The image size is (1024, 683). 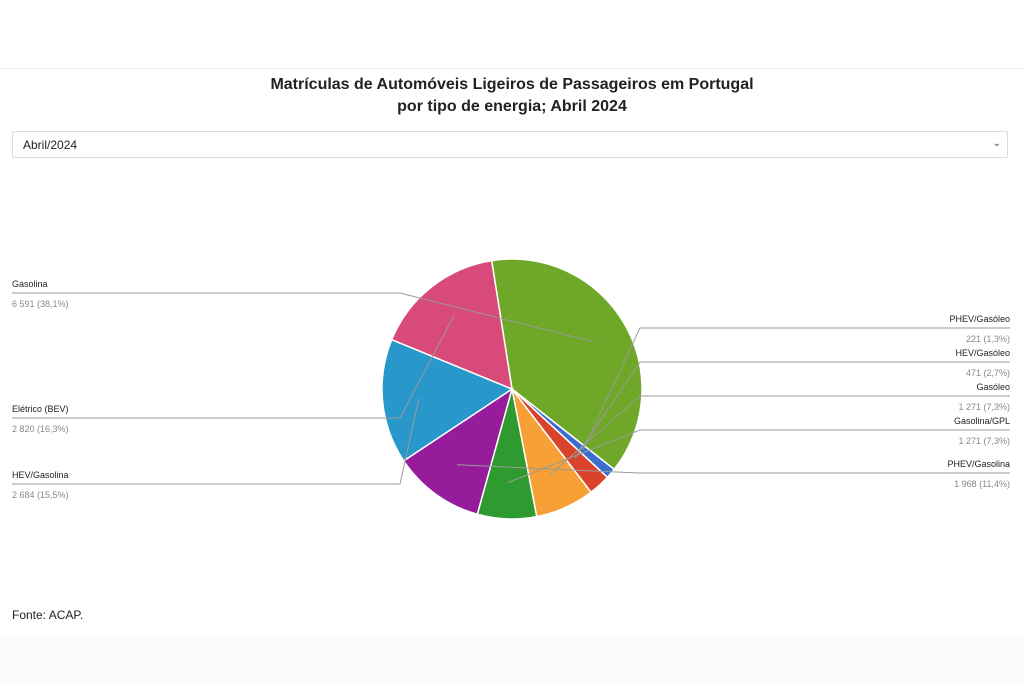 What do you see at coordinates (50, 145) in the screenshot?
I see `period-select-value: Abril/2024` at bounding box center [50, 145].